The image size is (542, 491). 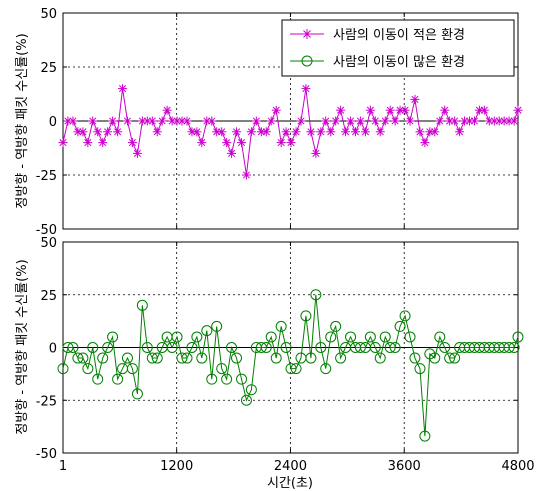 What do you see at coordinates (176, 466) in the screenshot?
I see `x-tick-label: 1200` at bounding box center [176, 466].